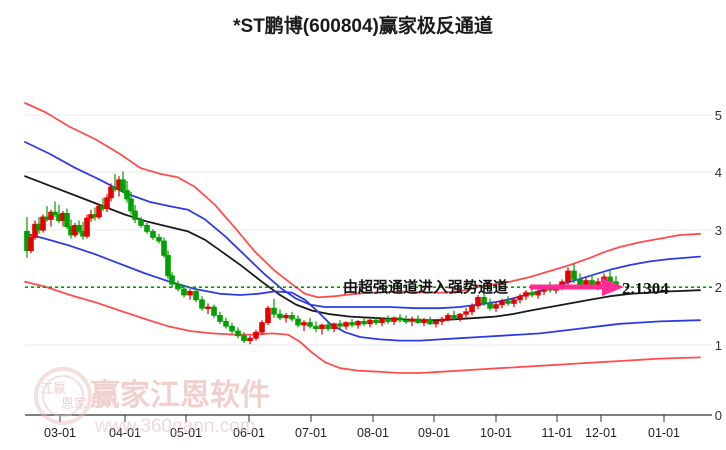 Image resolution: width=726 pixels, height=450 pixels. What do you see at coordinates (373, 433) in the screenshot?
I see `x-tick-label: 08-01` at bounding box center [373, 433].